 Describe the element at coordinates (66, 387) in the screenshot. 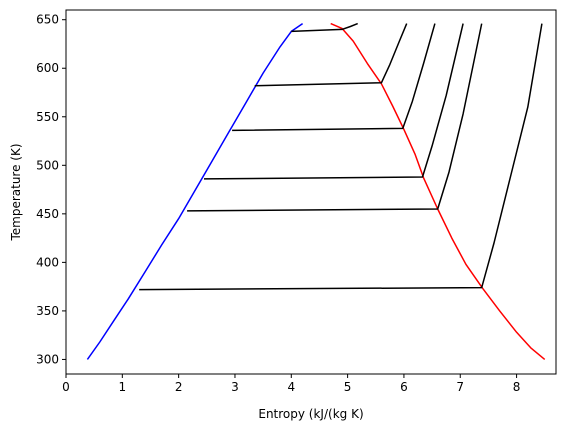

I see `x-tick-label: 0` at that location.